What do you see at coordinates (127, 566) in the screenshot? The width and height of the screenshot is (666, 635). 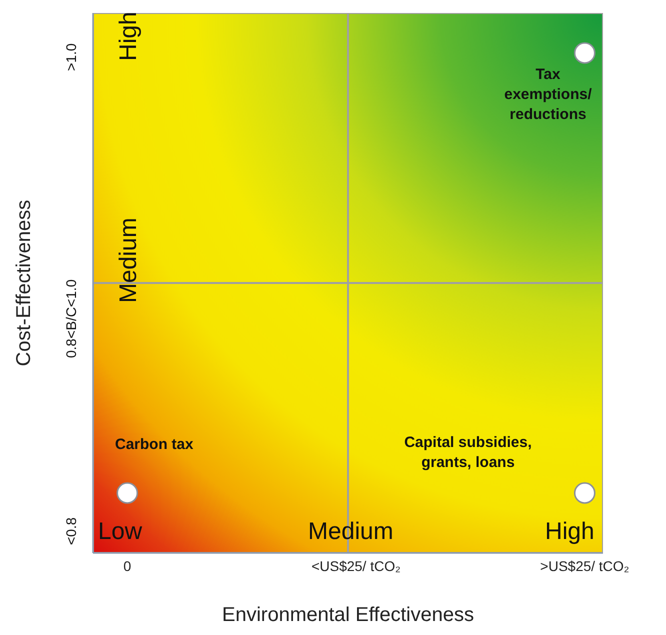 I see `x-tick-label: 0` at bounding box center [127, 566].